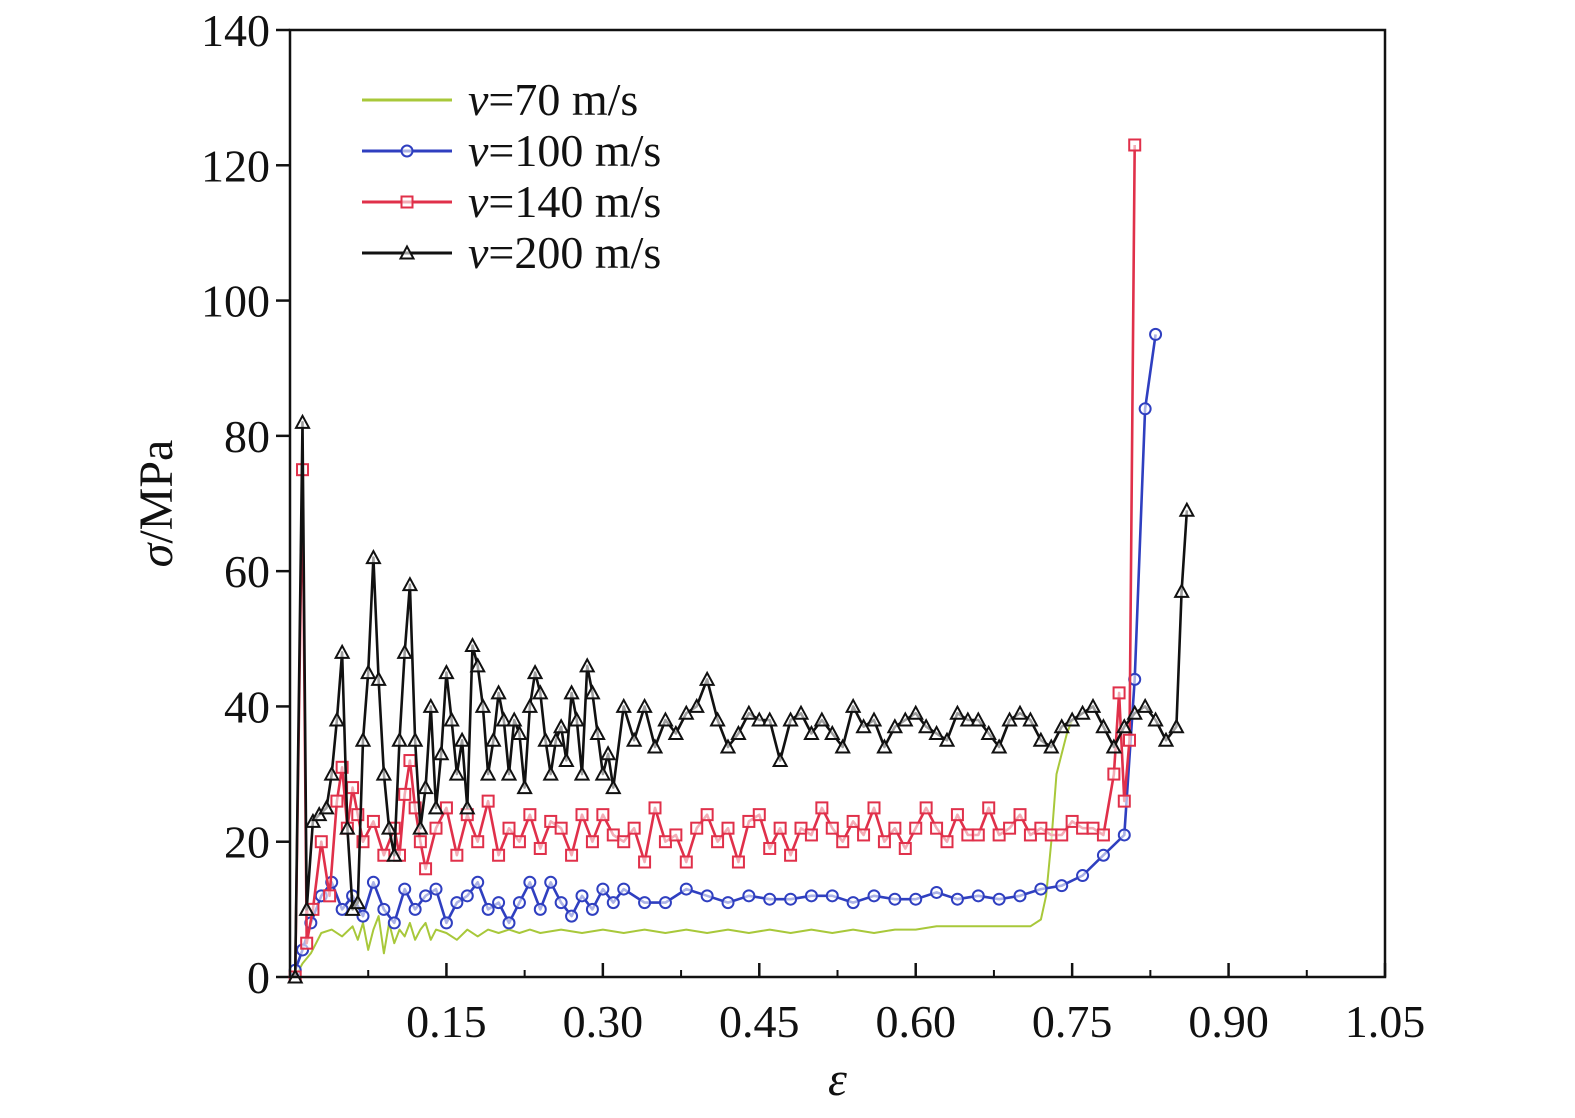 This screenshot has height=1118, width=1575. Describe the element at coordinates (837, 1079) in the screenshot. I see `x-axis-title: ε` at that location.